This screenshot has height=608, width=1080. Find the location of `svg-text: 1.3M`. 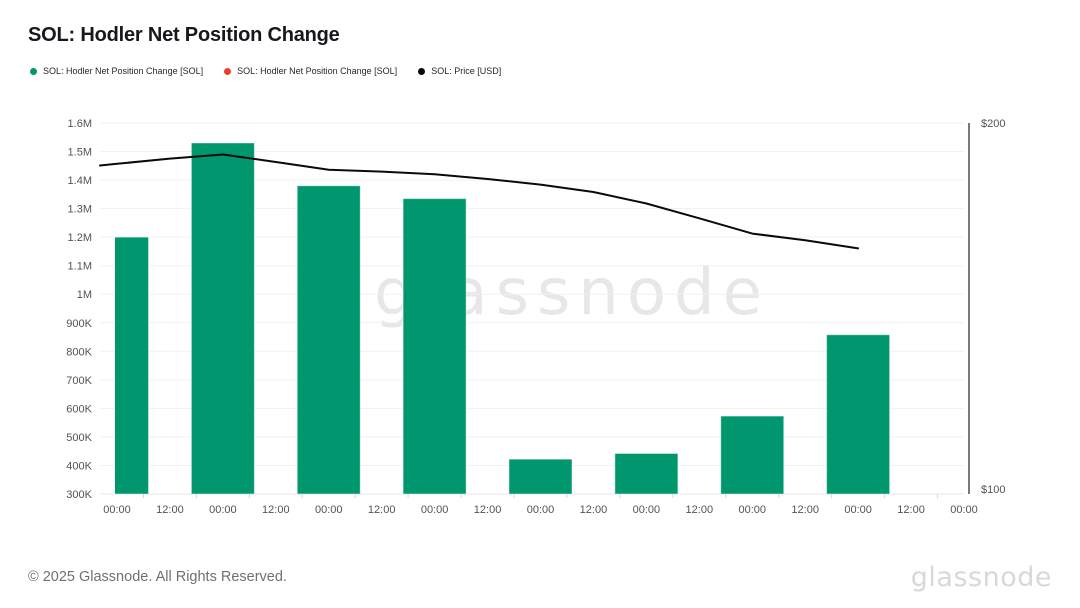

svg-text: 1.3M is located at coordinates (80, 210).